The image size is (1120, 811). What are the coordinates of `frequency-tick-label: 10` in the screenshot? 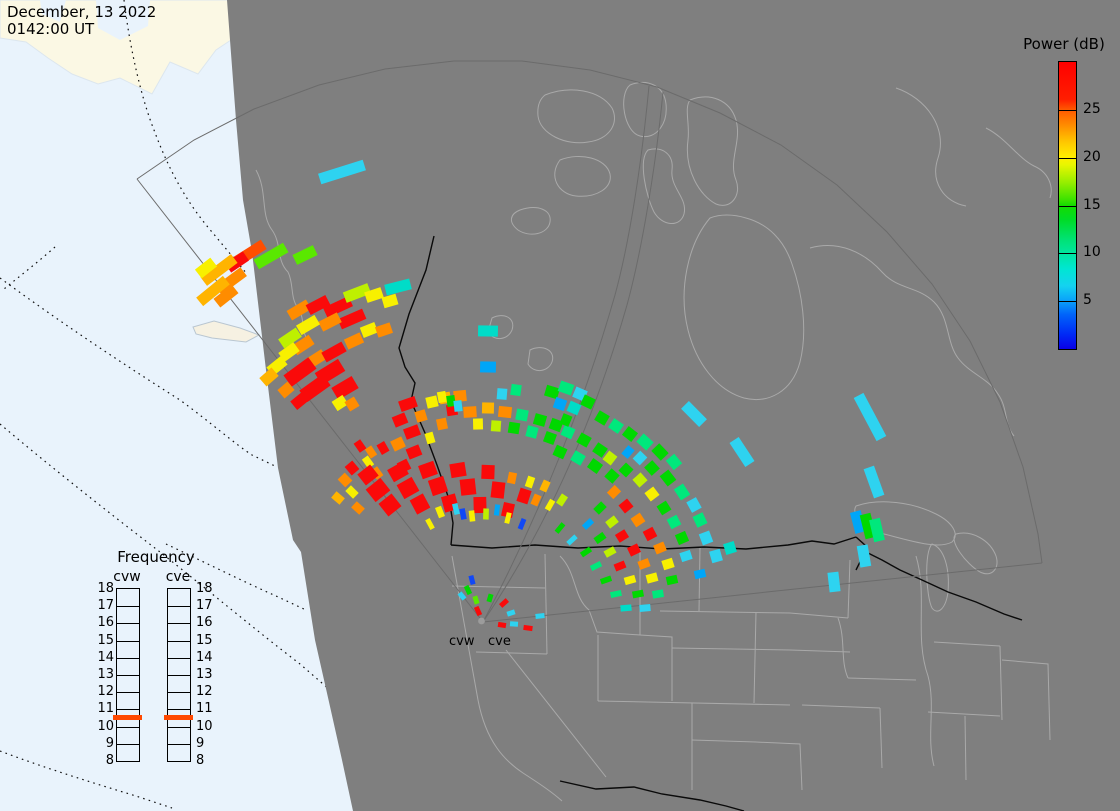 It's located at (204, 726).